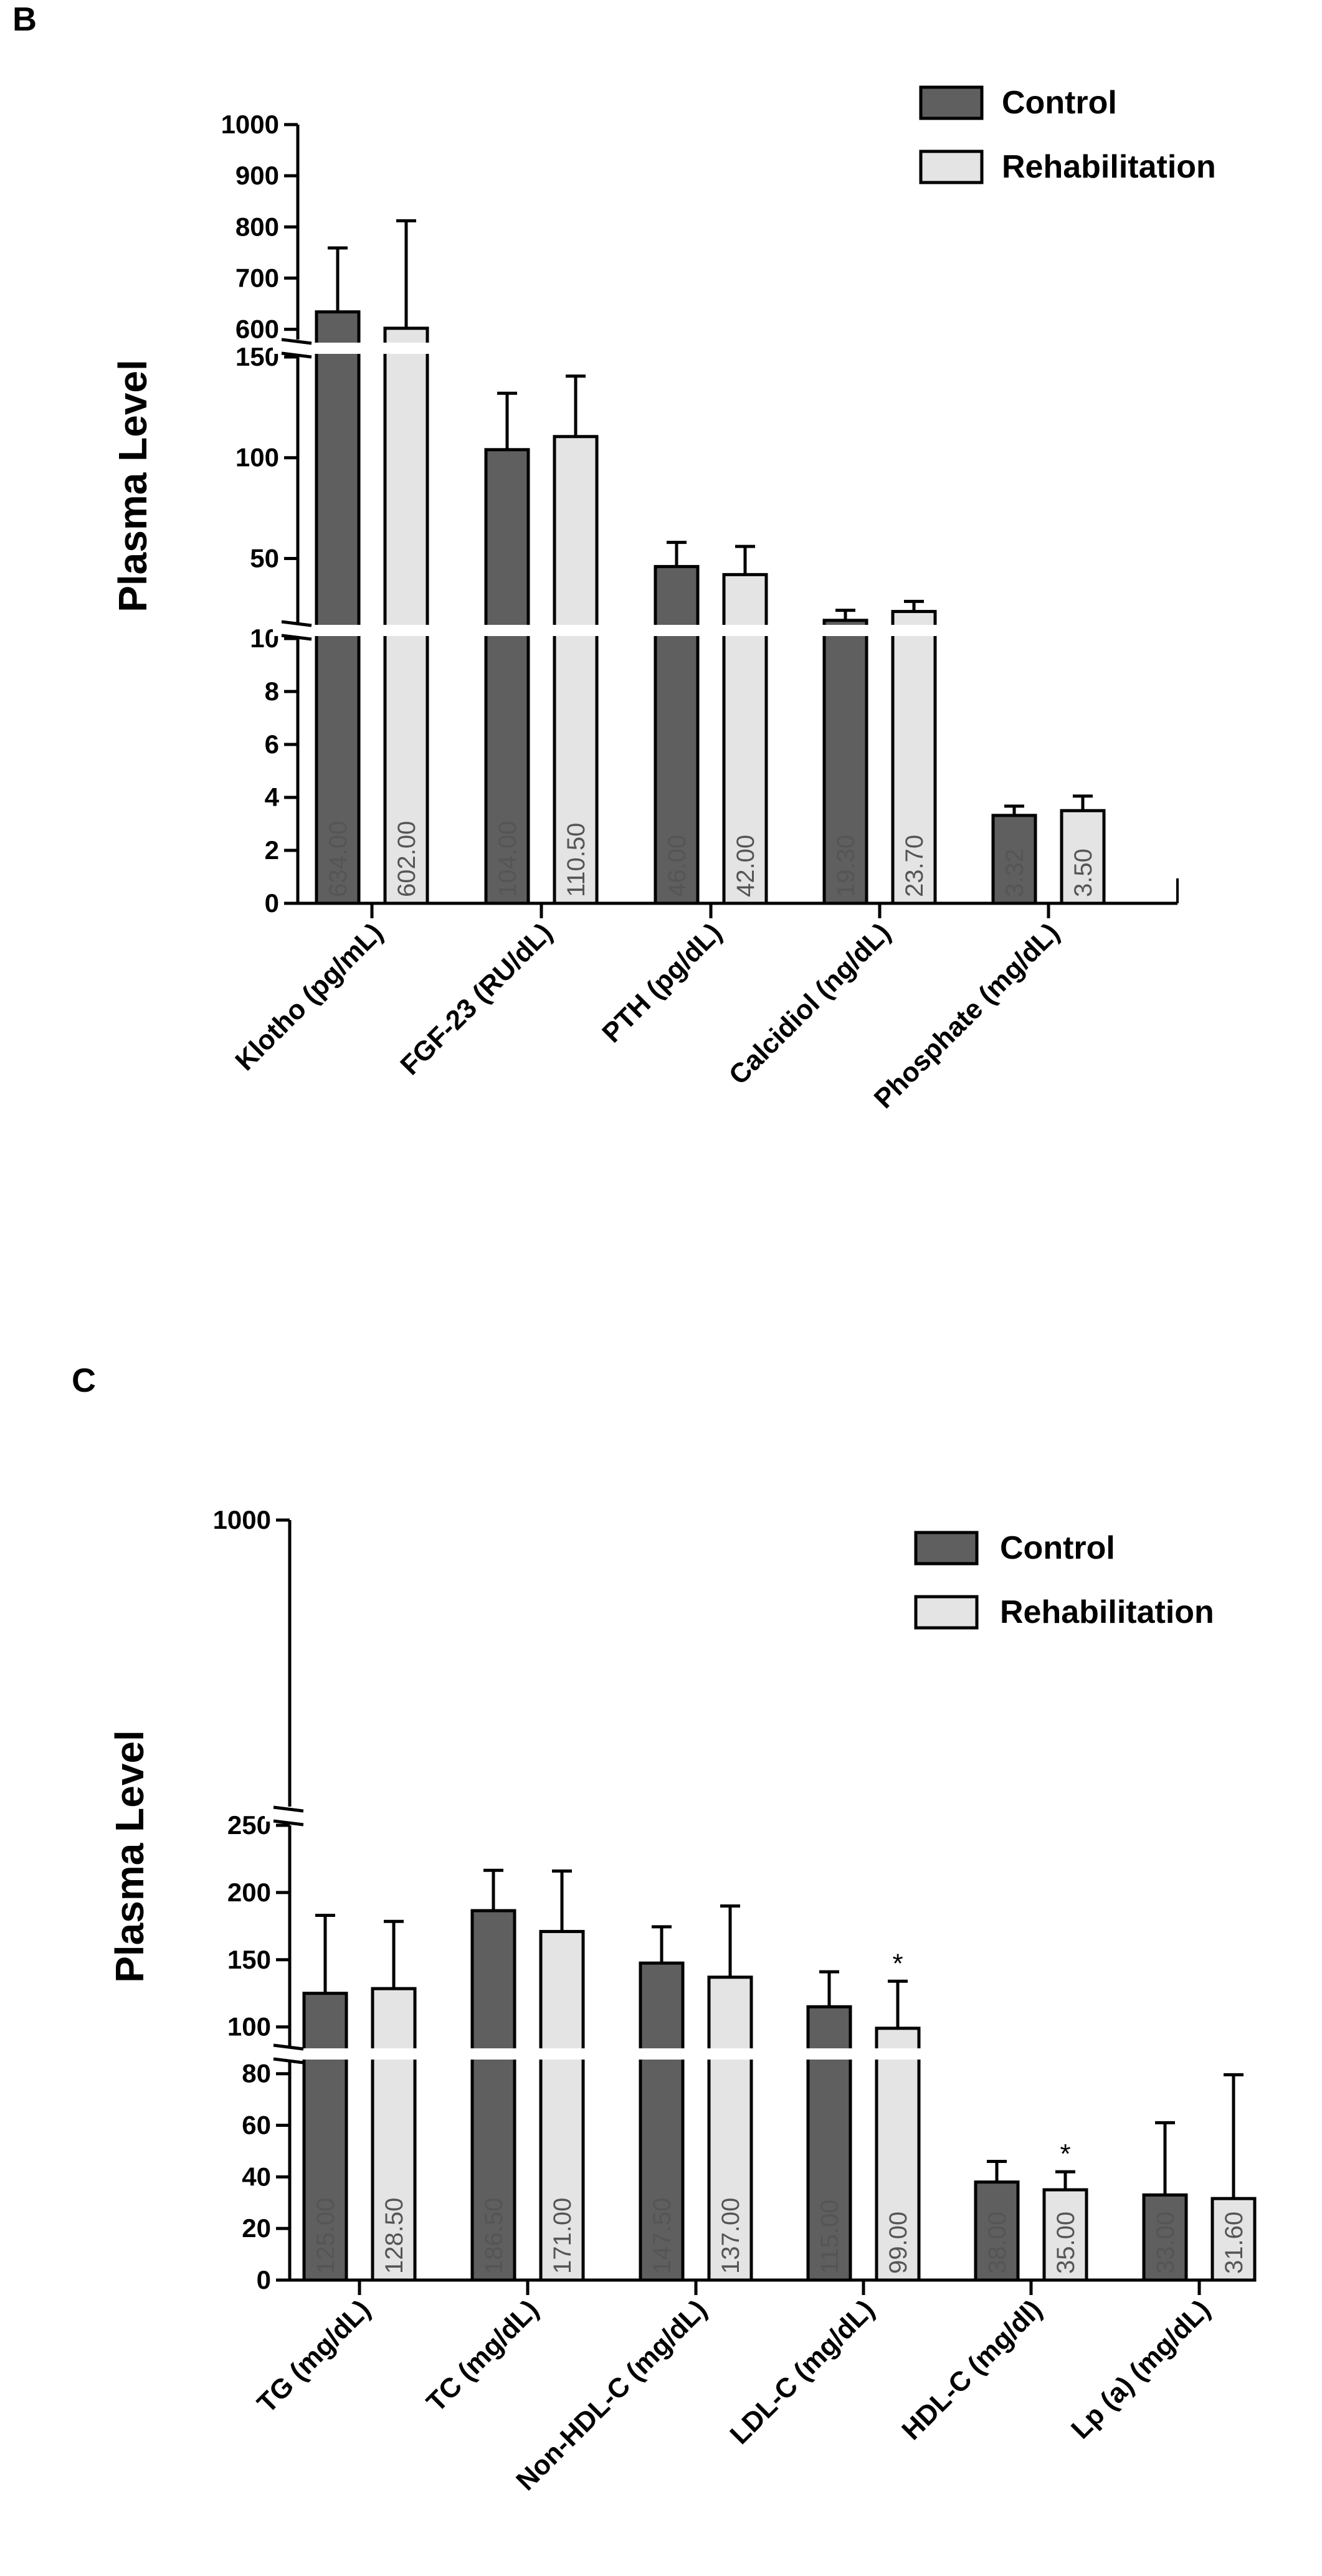  I want to click on y-tick-label: 8, so click(272, 691).